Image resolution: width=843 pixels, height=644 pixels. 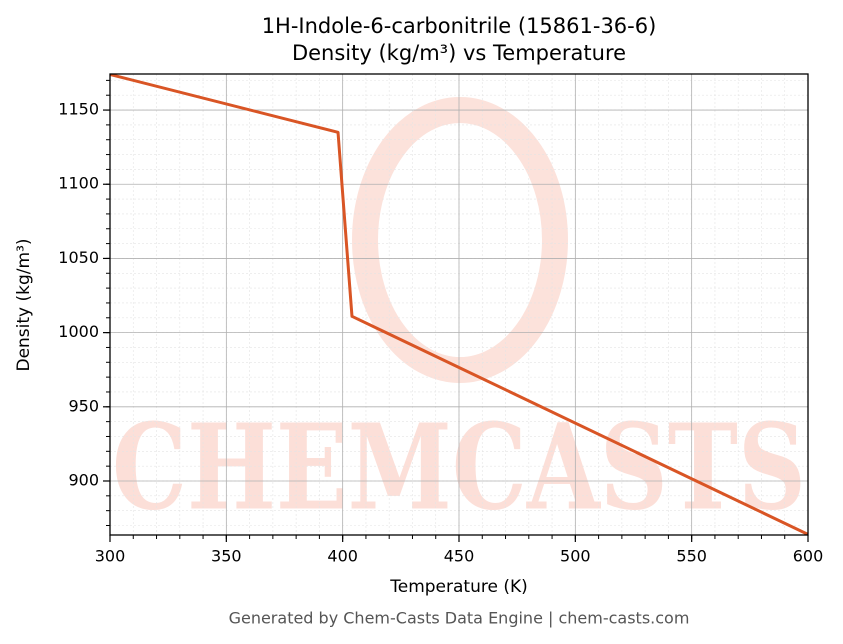 What do you see at coordinates (459, 26) in the screenshot?
I see `chart-title: 1H-Indole-6-carbonitrile (15861-36-6)` at bounding box center [459, 26].